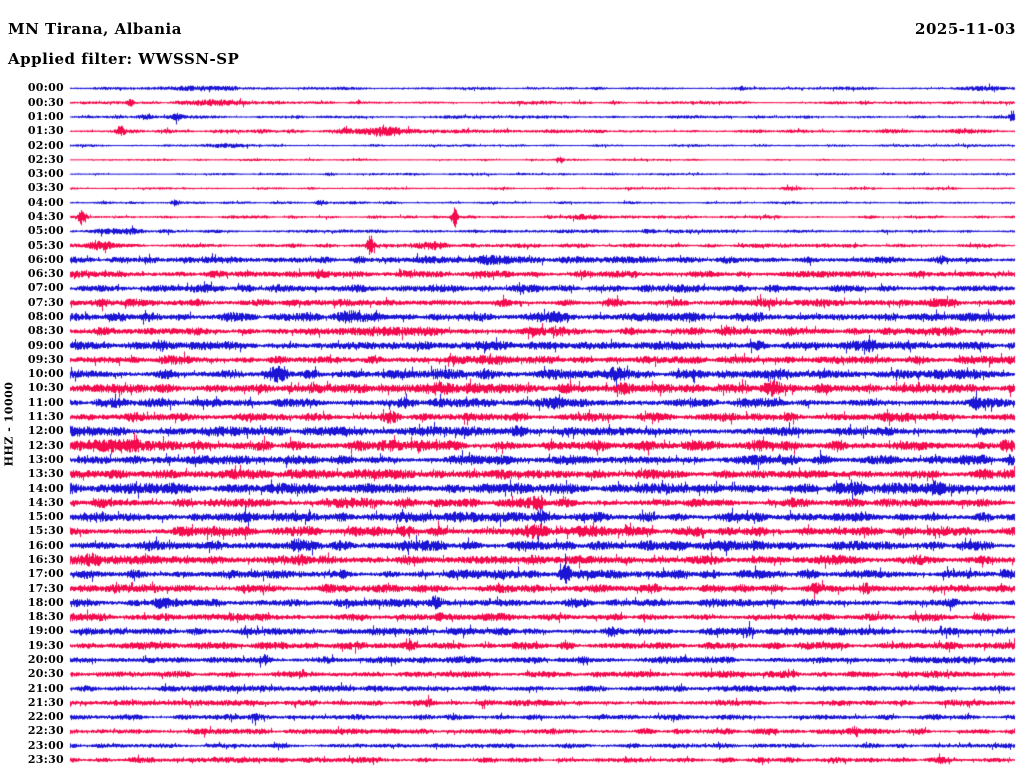 This screenshot has height=780, width=1024. I want to click on time-label: 15:00, so click(45, 517).